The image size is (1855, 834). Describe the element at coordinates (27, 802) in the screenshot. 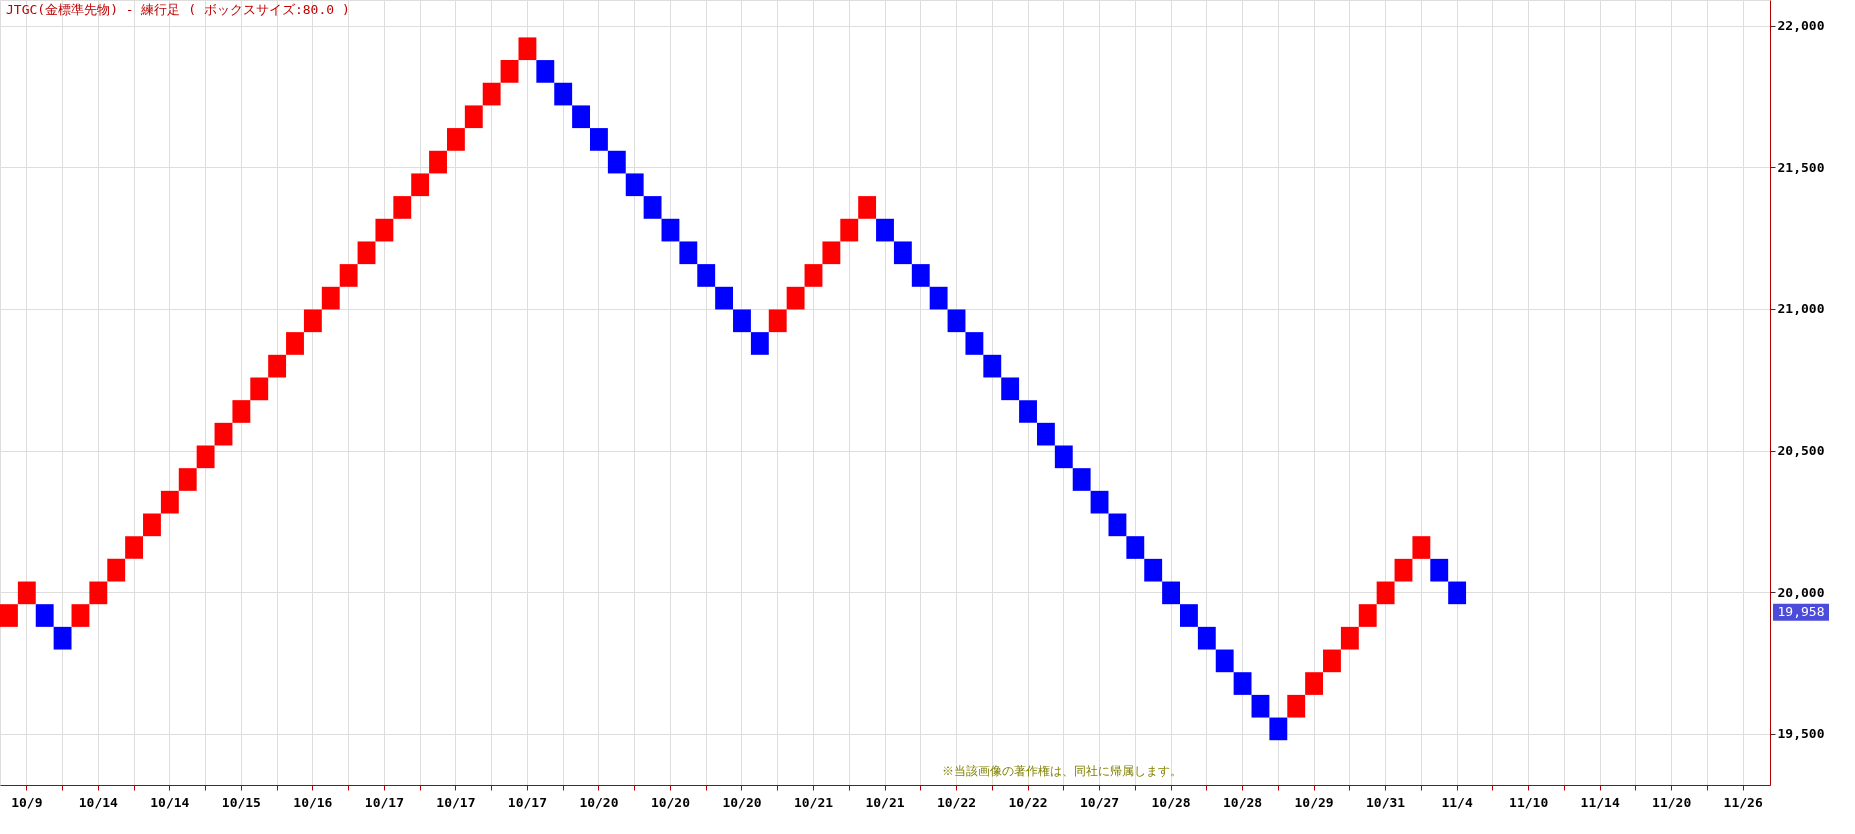

I see `x-tick-label: 10/9` at that location.